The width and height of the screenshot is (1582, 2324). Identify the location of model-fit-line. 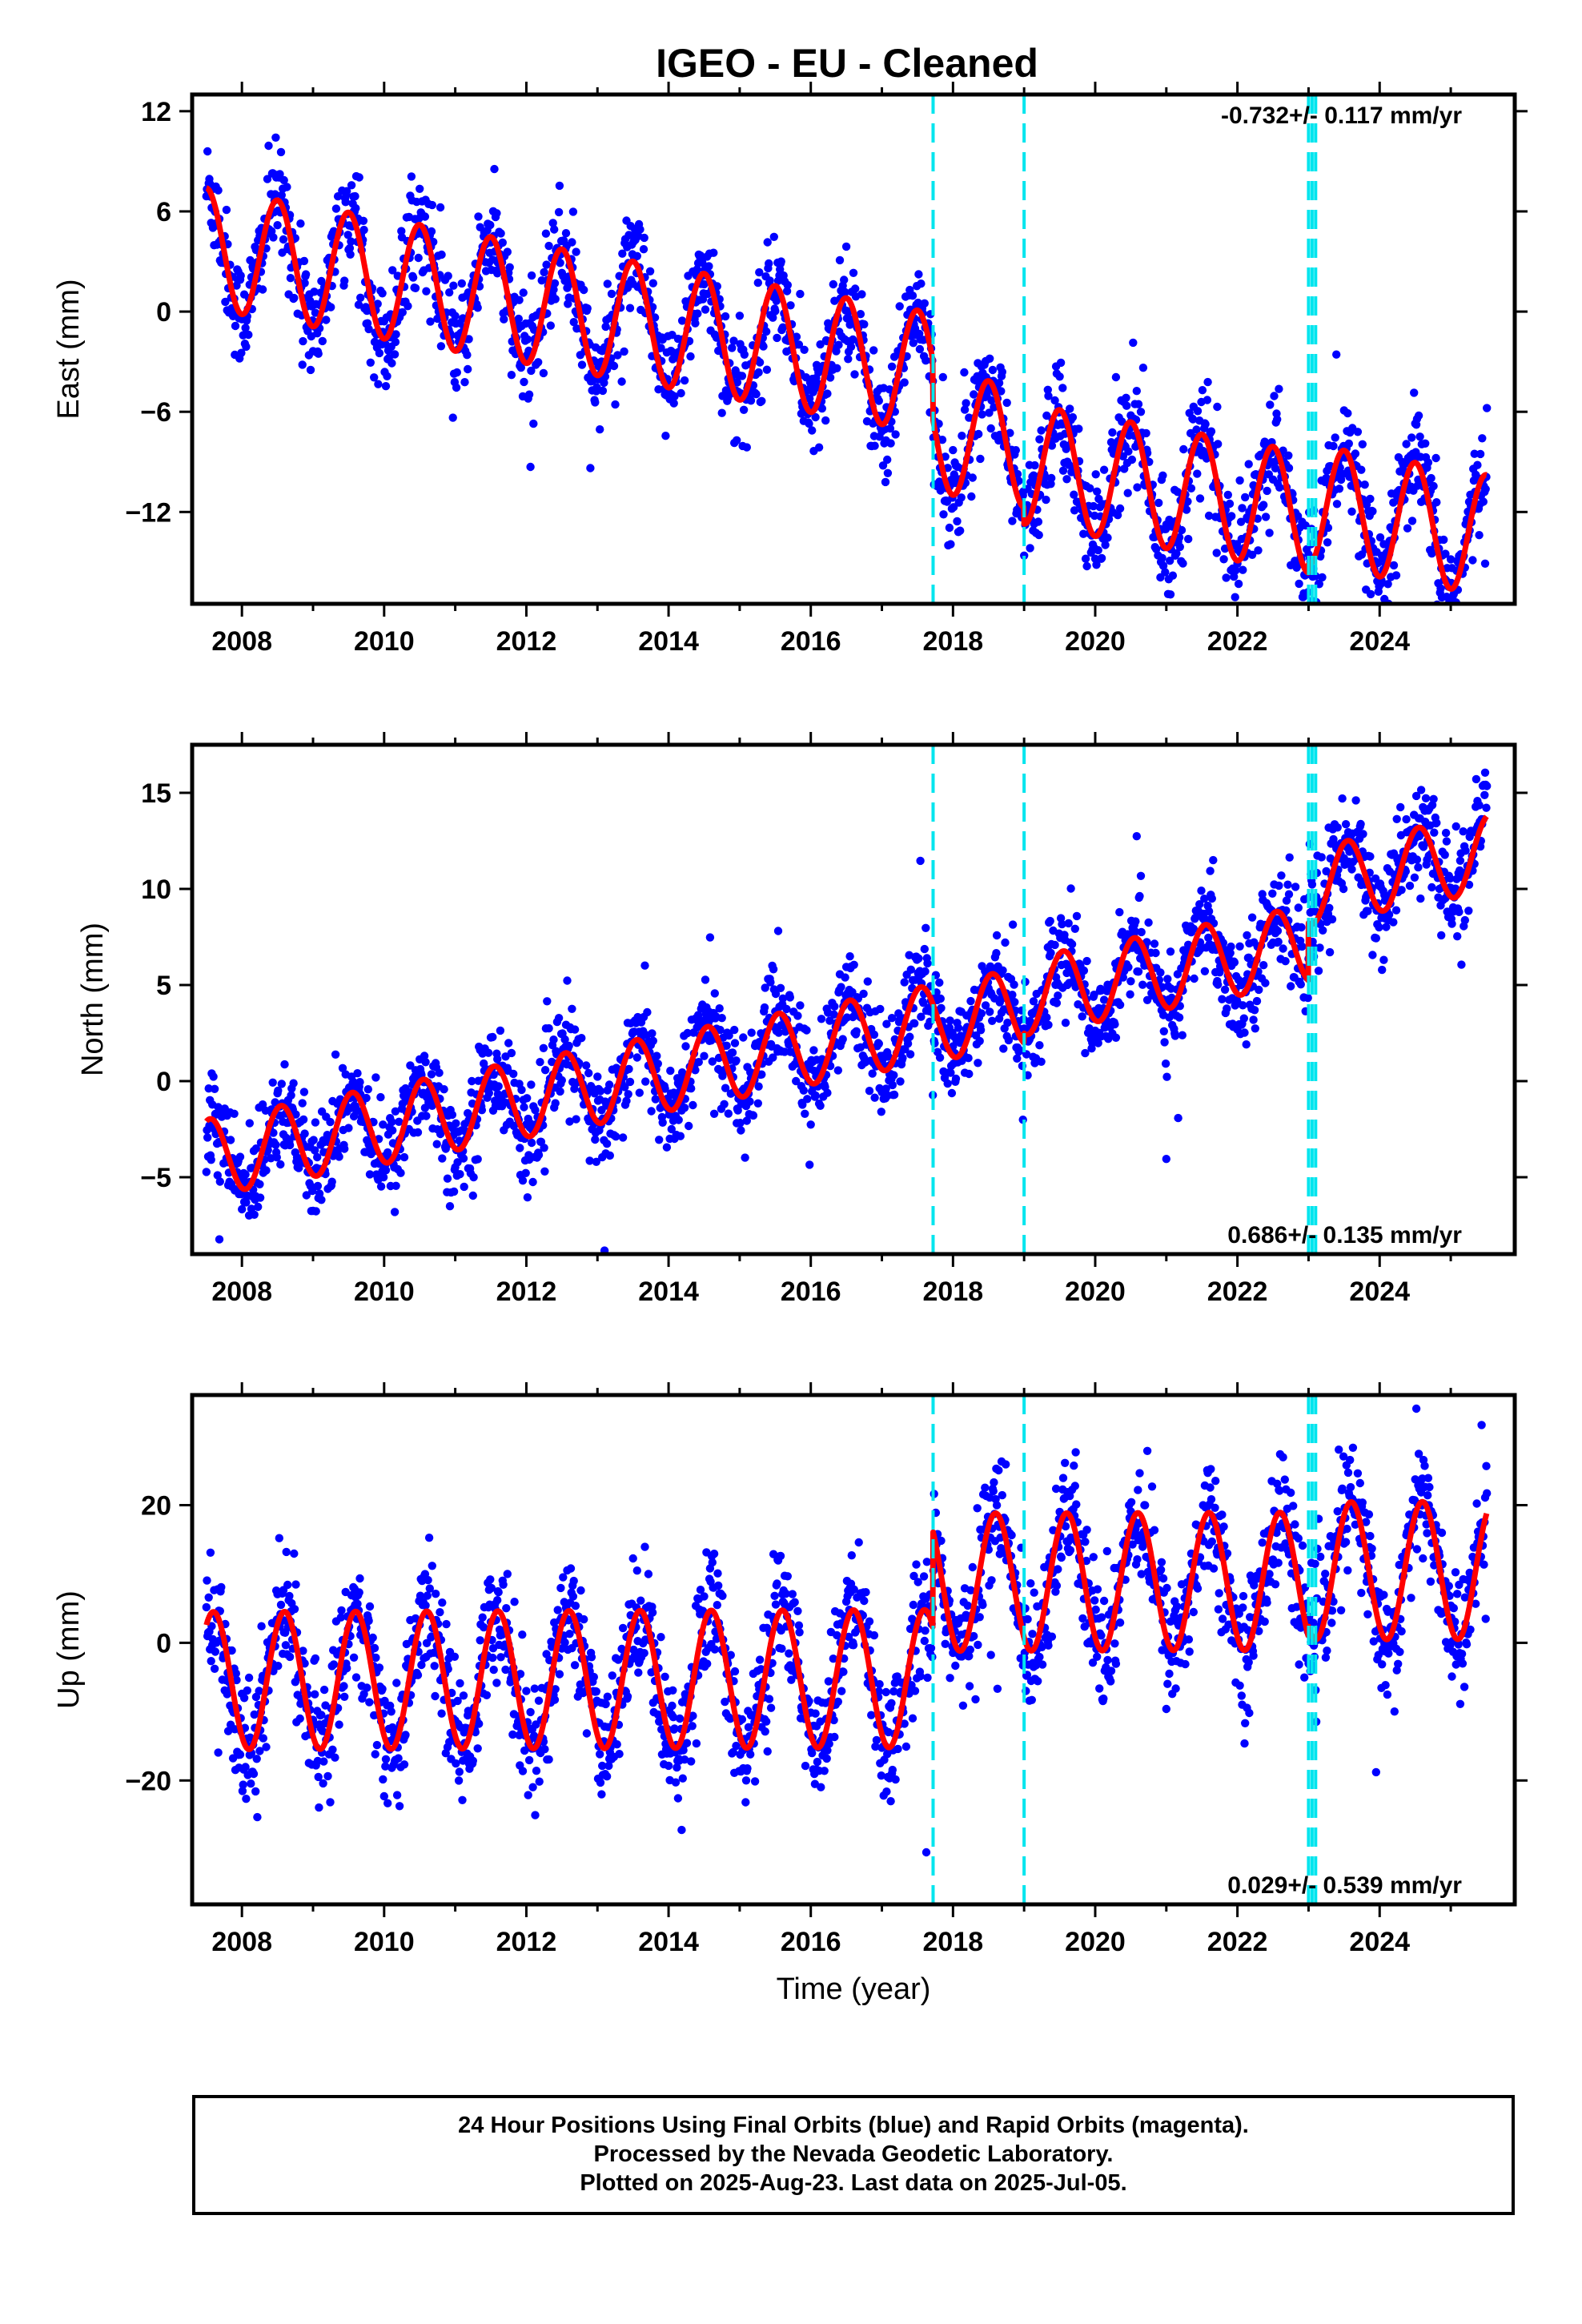
(846, 1003).